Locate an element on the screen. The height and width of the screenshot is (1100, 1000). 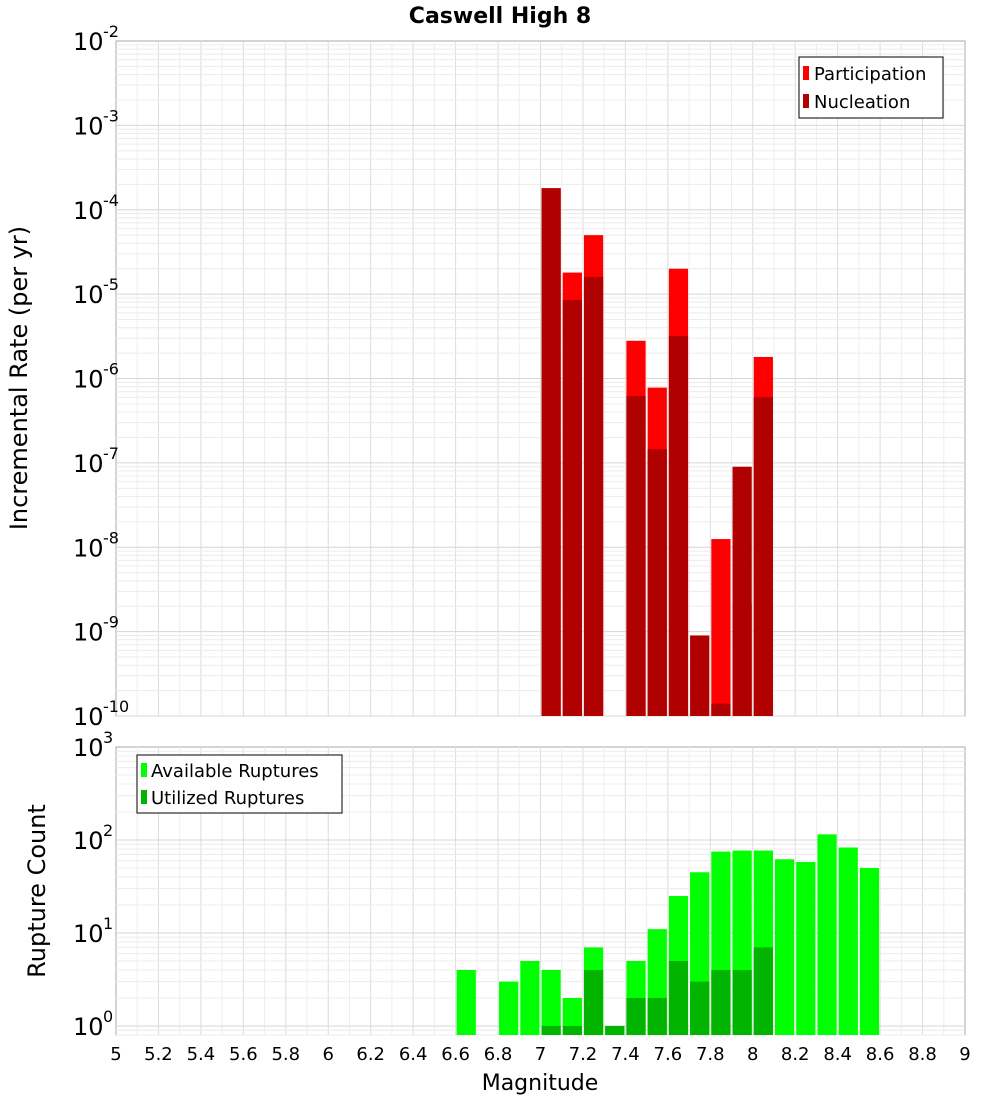
y-tick-exponent: -6 is located at coordinates (111, 369).